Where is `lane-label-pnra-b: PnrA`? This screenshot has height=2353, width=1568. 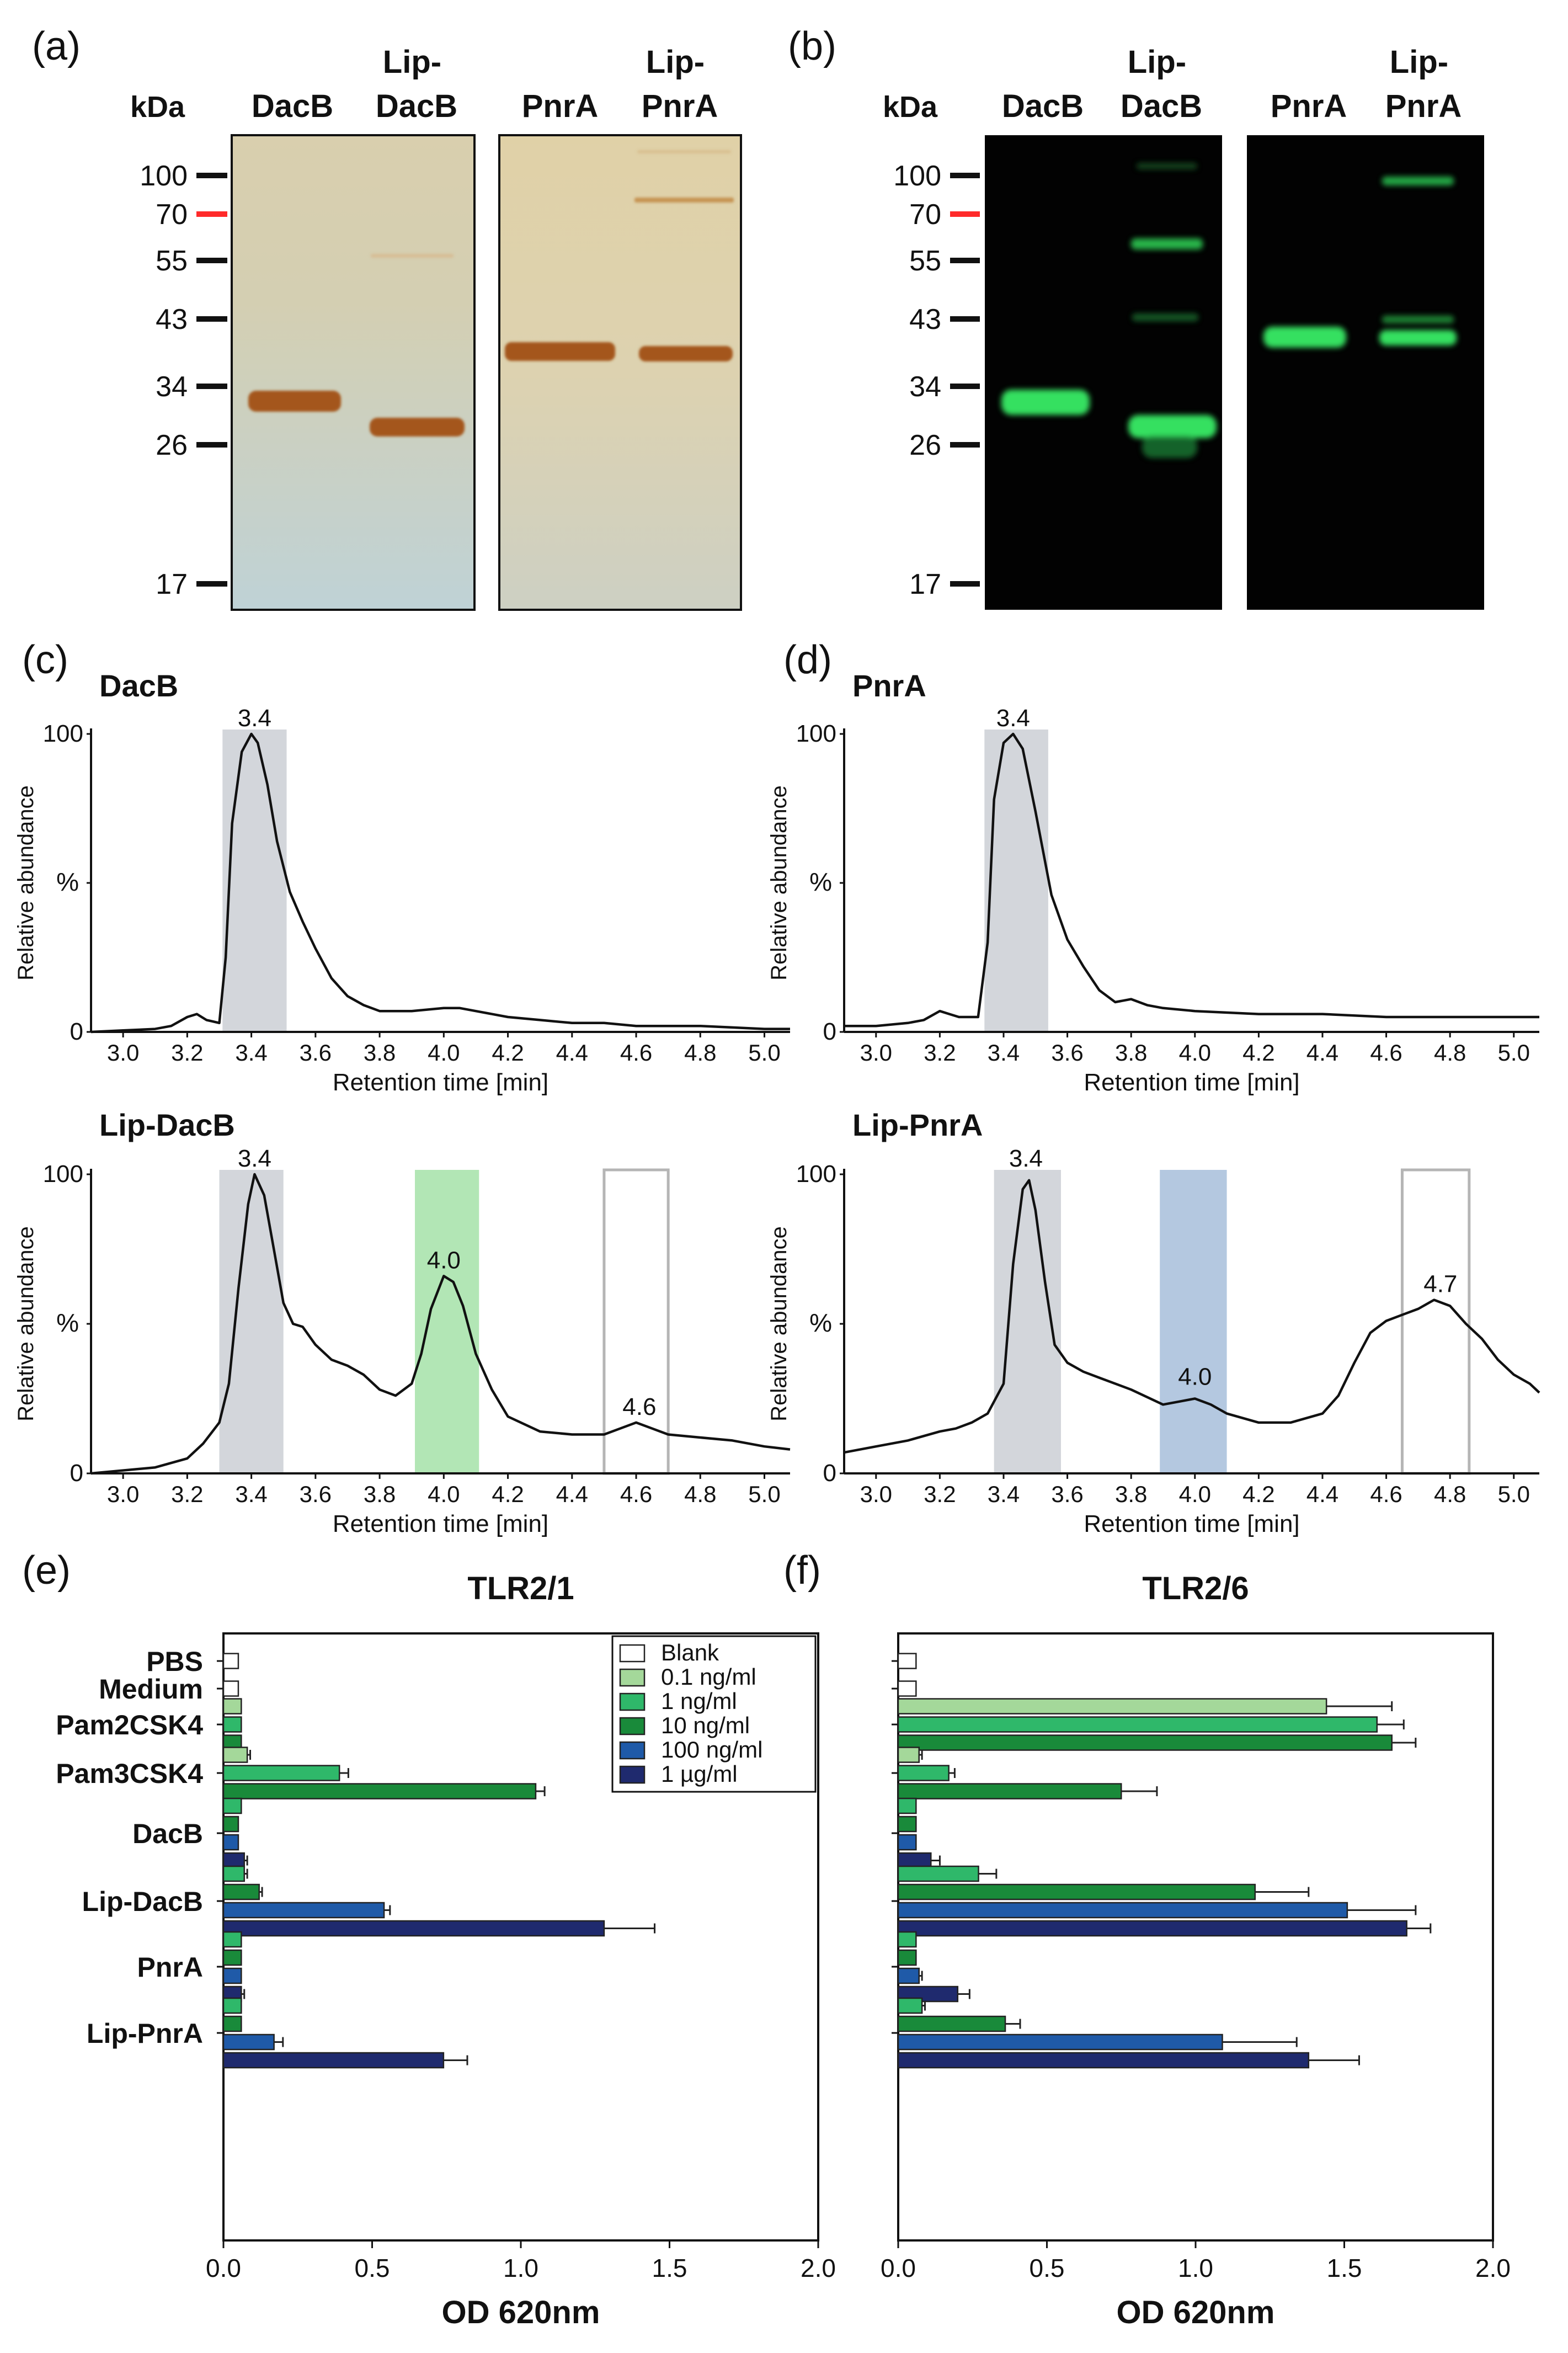 lane-label-pnra-b: PnrA is located at coordinates (1309, 106).